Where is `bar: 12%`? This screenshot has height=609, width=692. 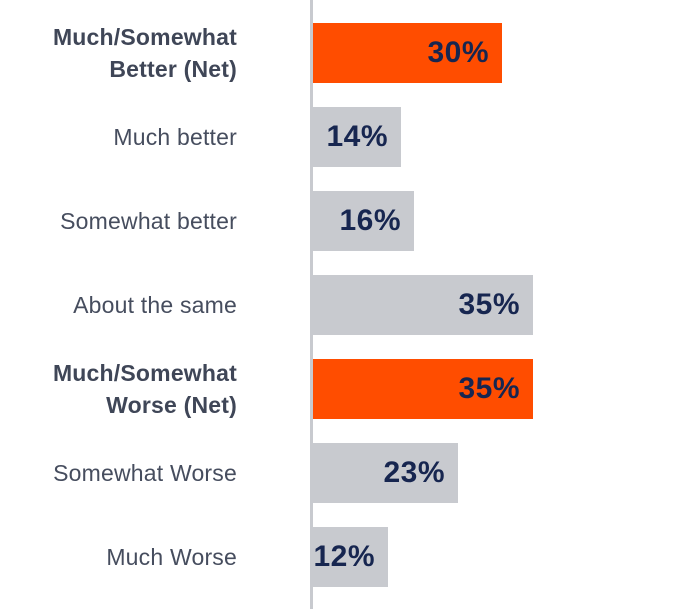 bar: 12% is located at coordinates (350, 557).